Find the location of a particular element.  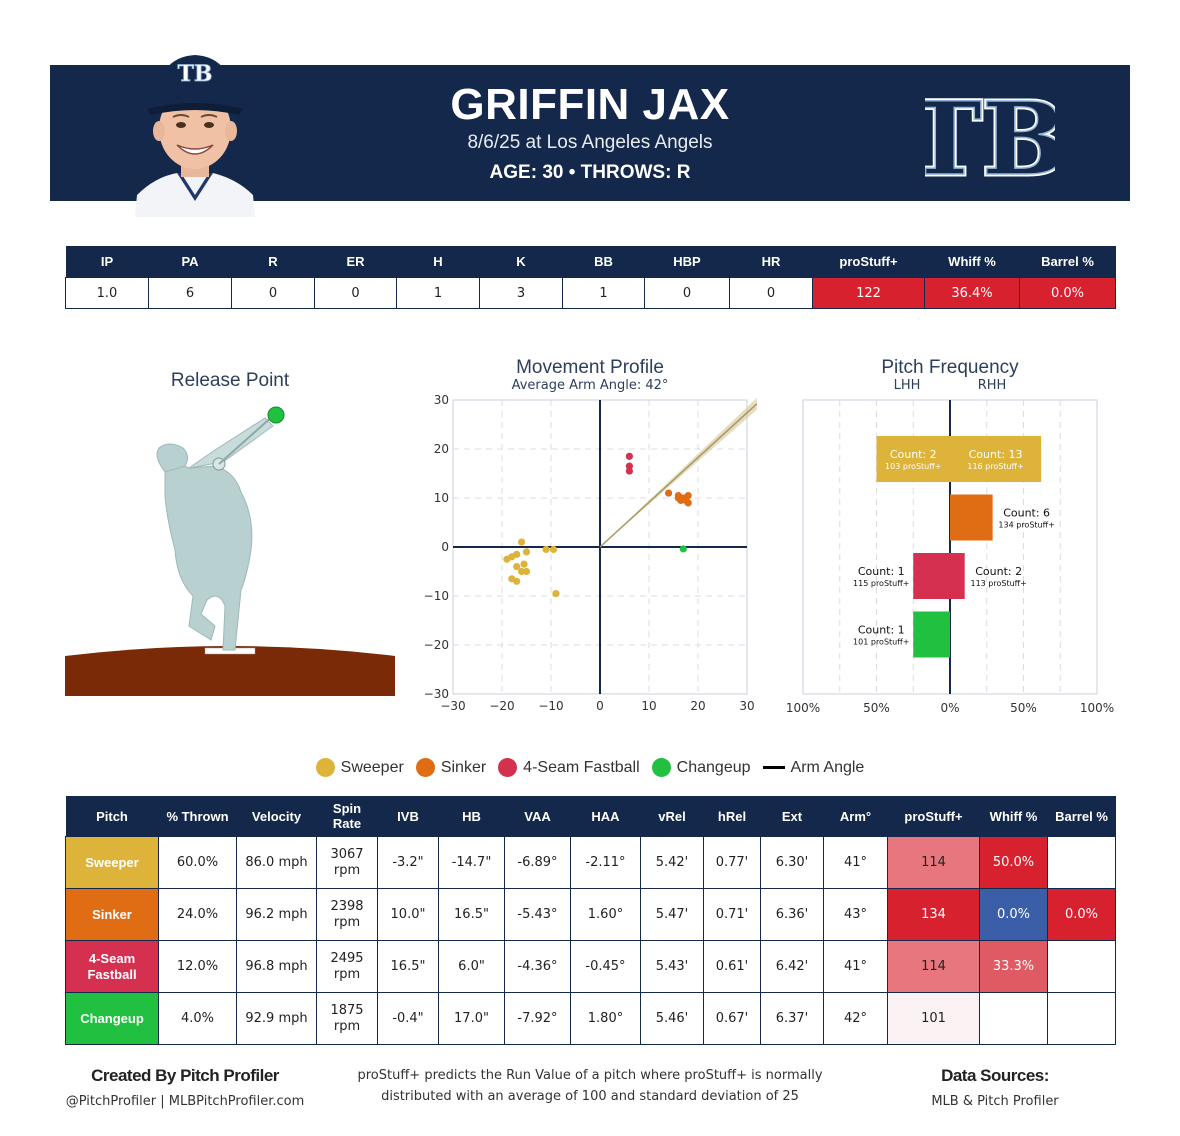

legend-item: 4-Seam Fastball is located at coordinates (569, 767).